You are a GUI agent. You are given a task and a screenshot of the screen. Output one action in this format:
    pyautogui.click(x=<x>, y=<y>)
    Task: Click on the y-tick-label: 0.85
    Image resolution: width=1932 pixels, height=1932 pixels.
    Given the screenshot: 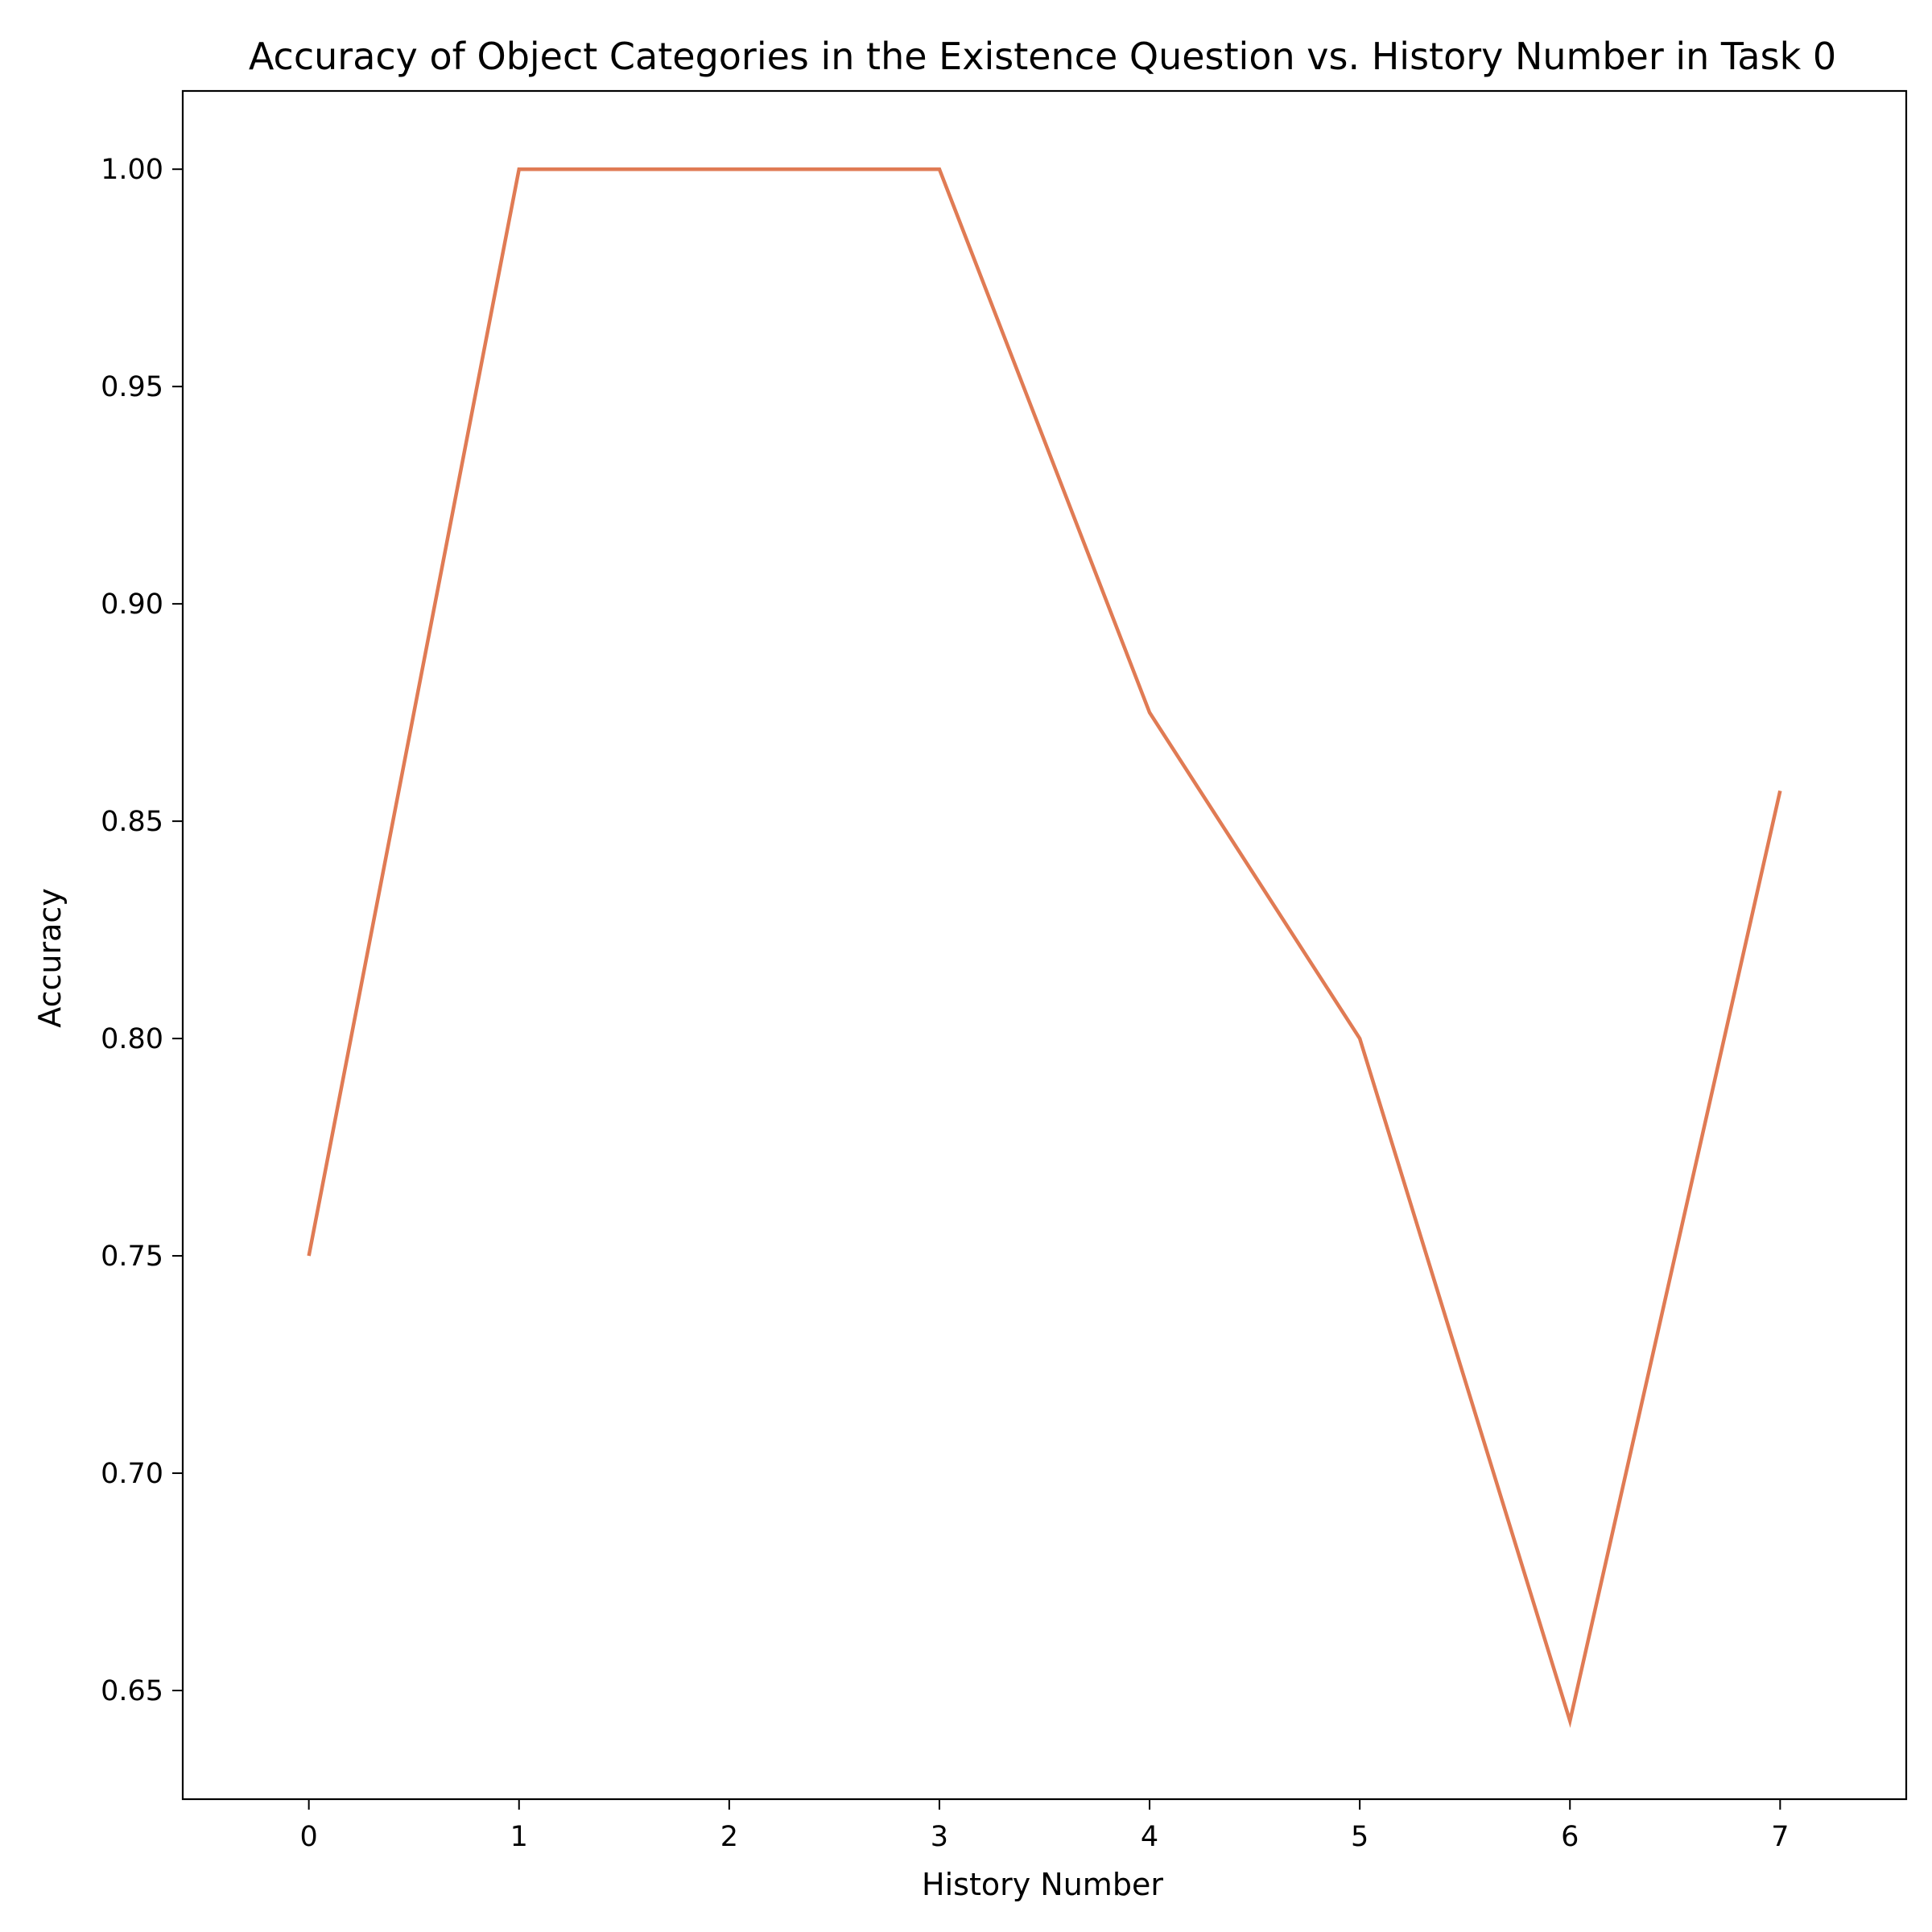 What is the action you would take?
    pyautogui.click(x=132, y=822)
    